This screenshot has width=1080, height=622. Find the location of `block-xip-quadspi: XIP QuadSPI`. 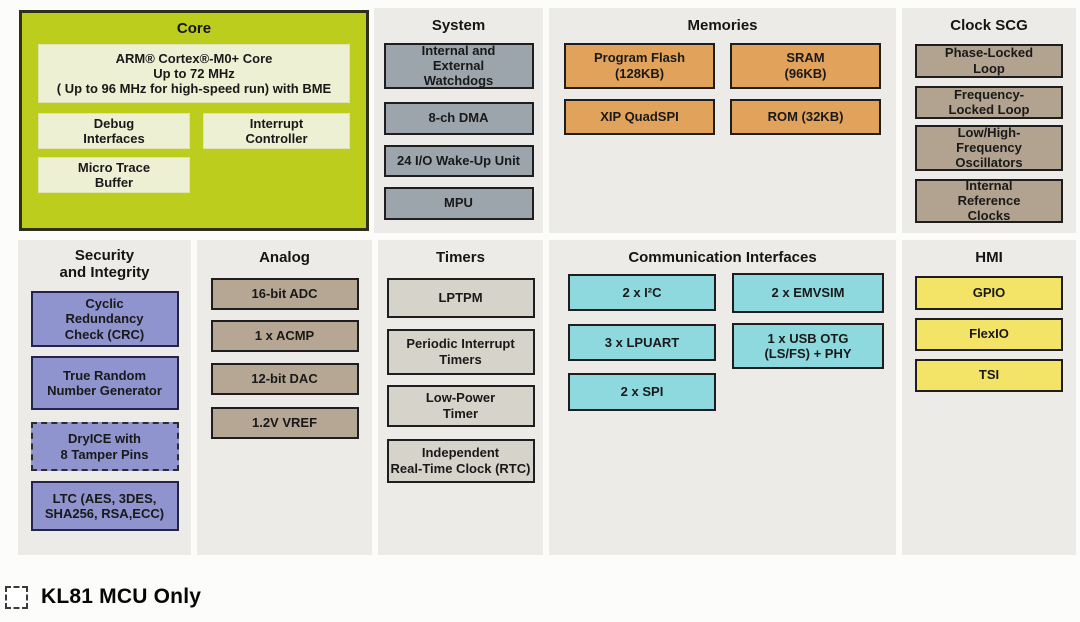

block-xip-quadspi: XIP QuadSPI is located at coordinates (639, 116).